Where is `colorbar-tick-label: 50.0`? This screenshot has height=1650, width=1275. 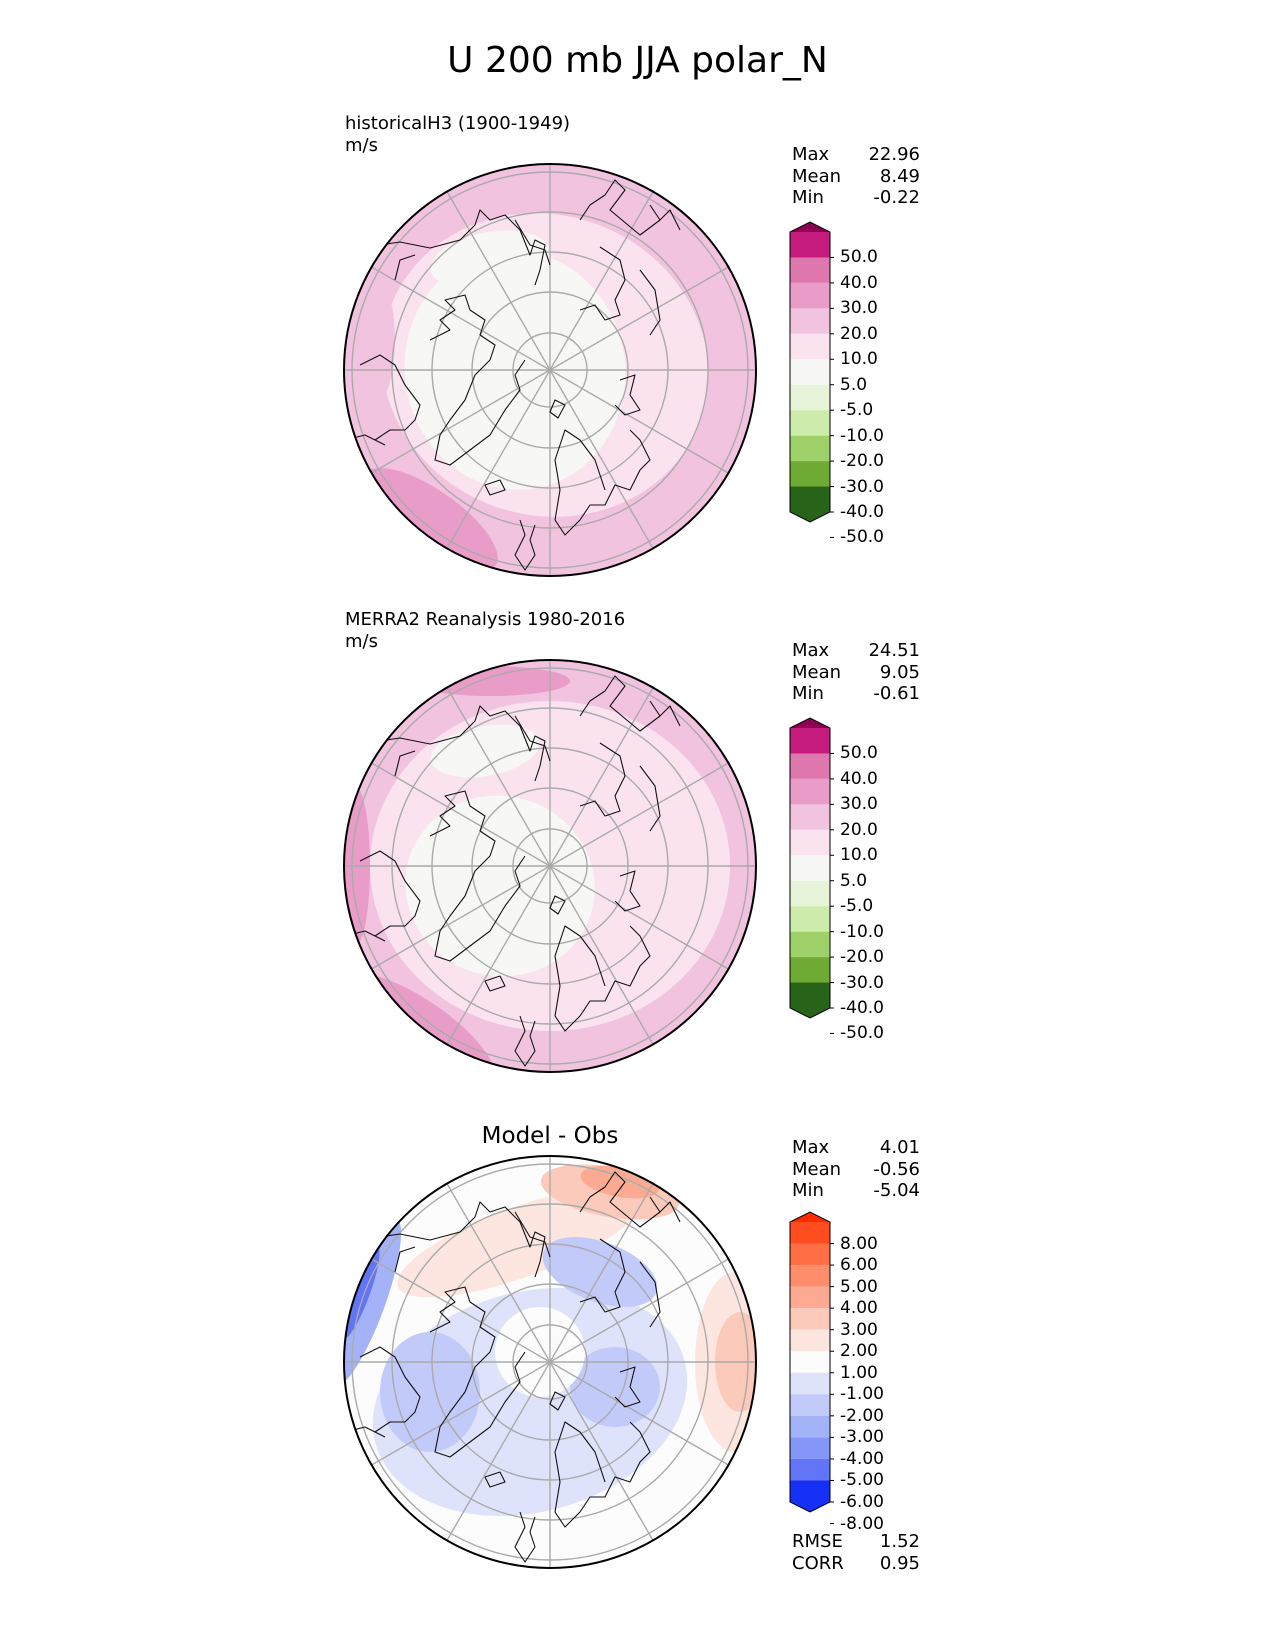 colorbar-tick-label: 50.0 is located at coordinates (859, 753).